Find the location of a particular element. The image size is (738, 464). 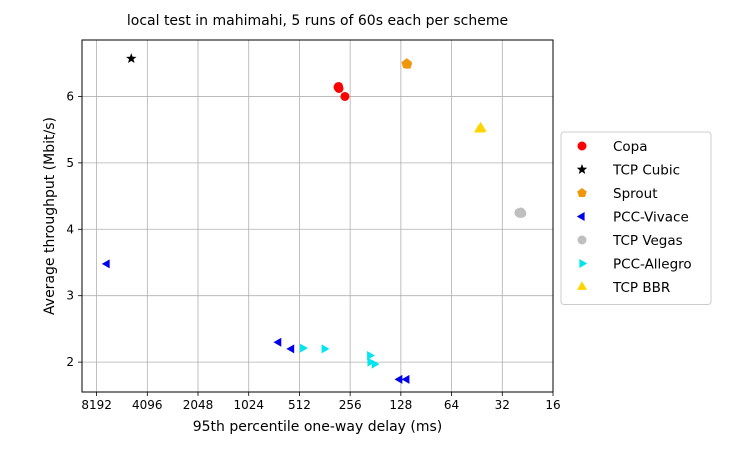

y-tick-label: 5 is located at coordinates (70, 163).